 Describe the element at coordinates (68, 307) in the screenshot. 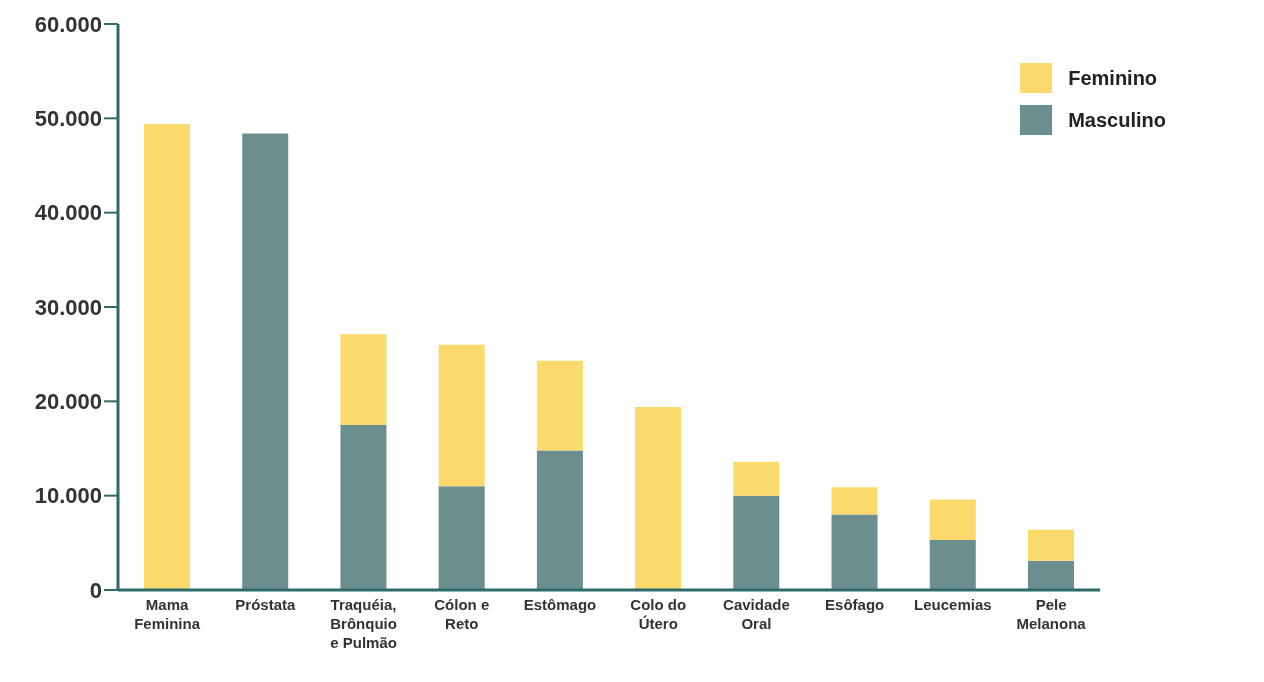

I see `y-tick-label: 30.000` at that location.